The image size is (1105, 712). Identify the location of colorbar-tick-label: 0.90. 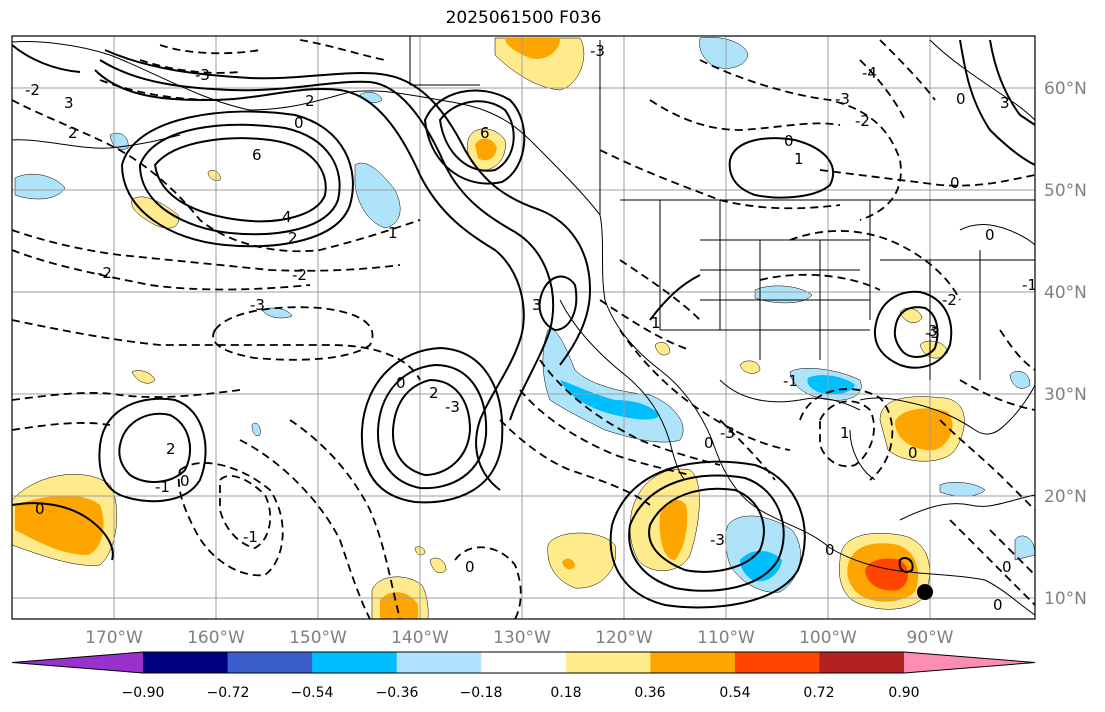
(903, 693).